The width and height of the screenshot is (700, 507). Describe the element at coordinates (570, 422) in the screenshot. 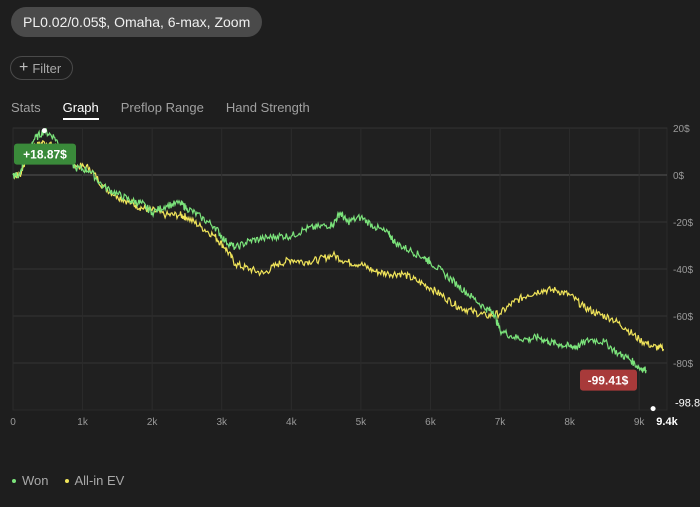

I see `x-tick-label: 8k` at that location.